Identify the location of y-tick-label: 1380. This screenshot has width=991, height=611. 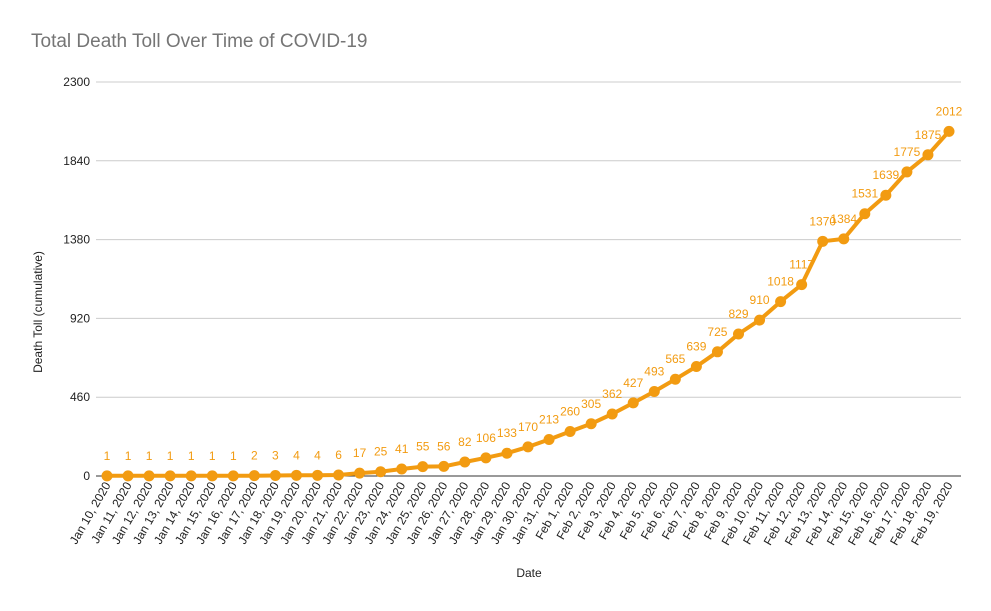
(76, 240).